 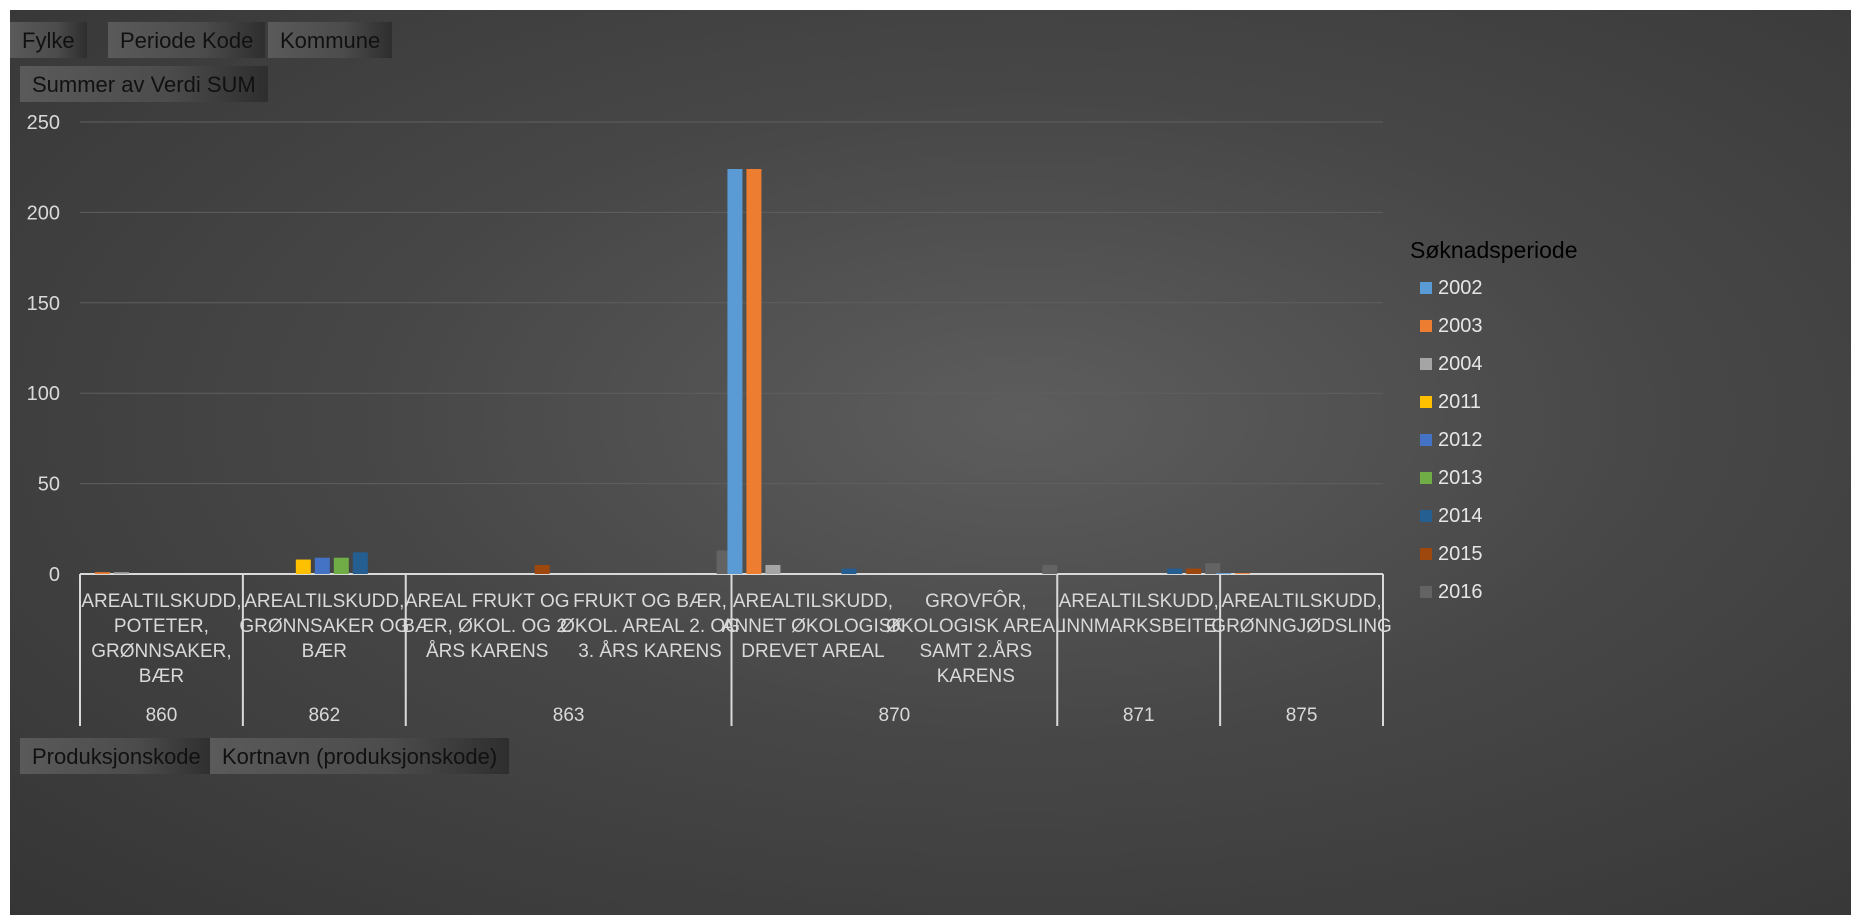 What do you see at coordinates (976, 676) in the screenshot?
I see `category-label: KARENS` at bounding box center [976, 676].